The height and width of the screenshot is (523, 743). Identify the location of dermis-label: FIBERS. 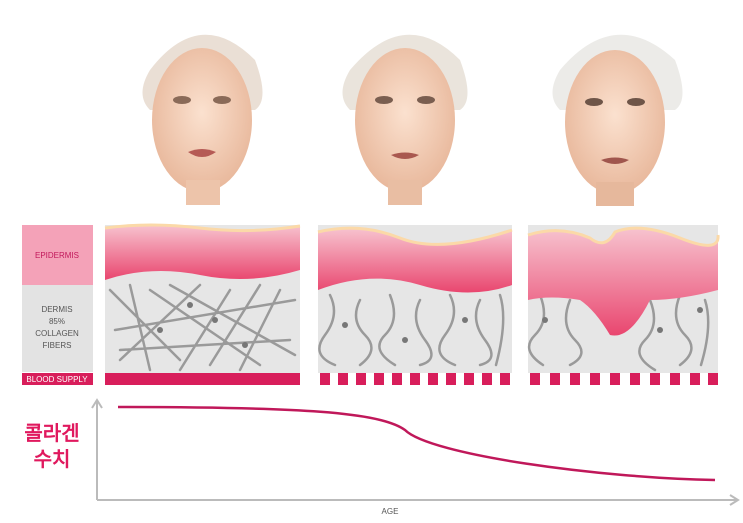
(57, 345).